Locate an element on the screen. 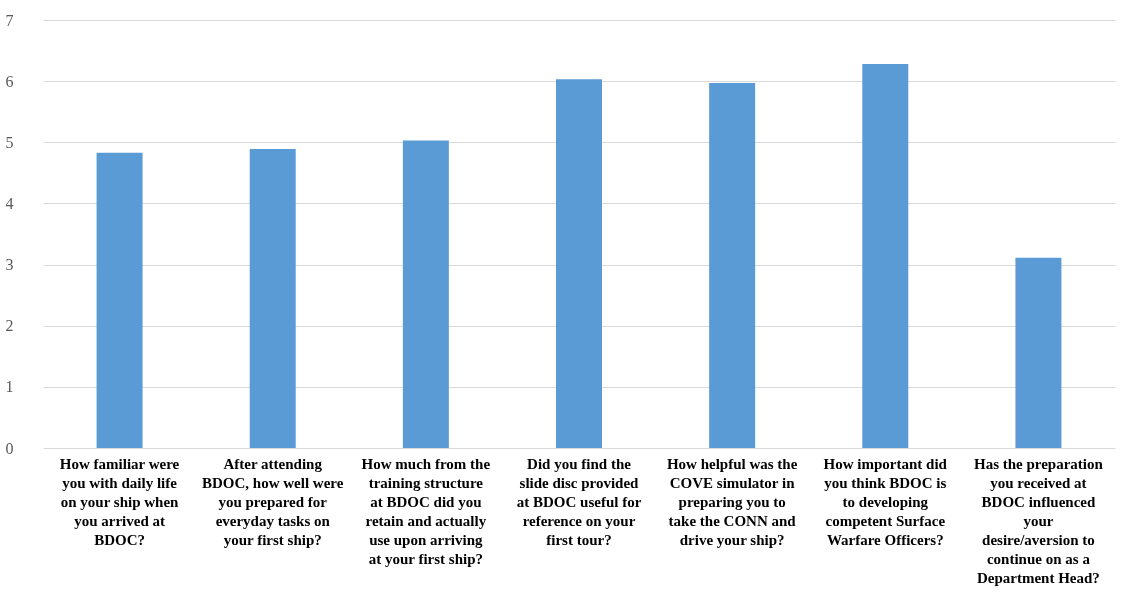 The width and height of the screenshot is (1140, 600). y-tick-label: 1 is located at coordinates (9, 387).